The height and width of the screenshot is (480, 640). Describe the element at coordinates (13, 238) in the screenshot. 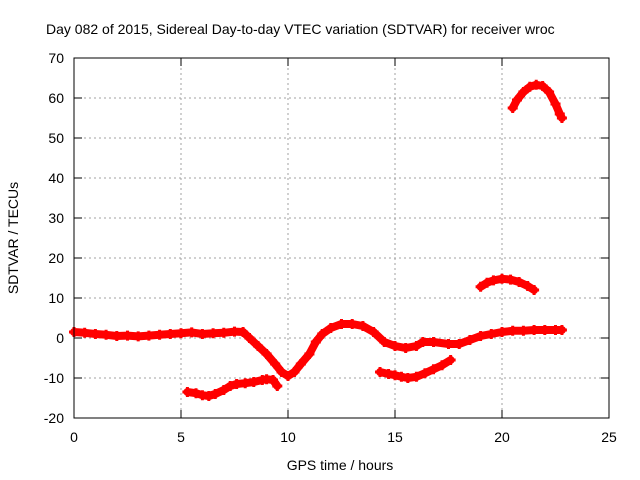

I see `y-axis-label: SDTVAR / TECUs` at that location.